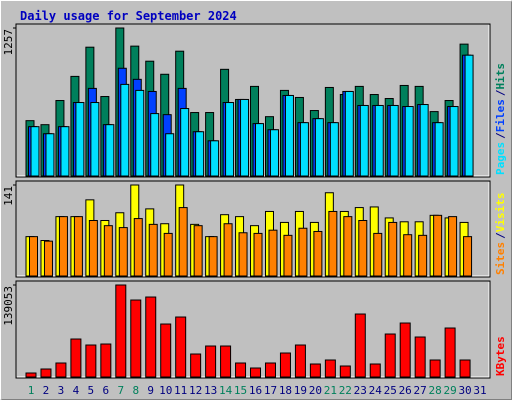 The height and width of the screenshot is (400, 512). I want to click on x-tick-label: 16, so click(255, 390).